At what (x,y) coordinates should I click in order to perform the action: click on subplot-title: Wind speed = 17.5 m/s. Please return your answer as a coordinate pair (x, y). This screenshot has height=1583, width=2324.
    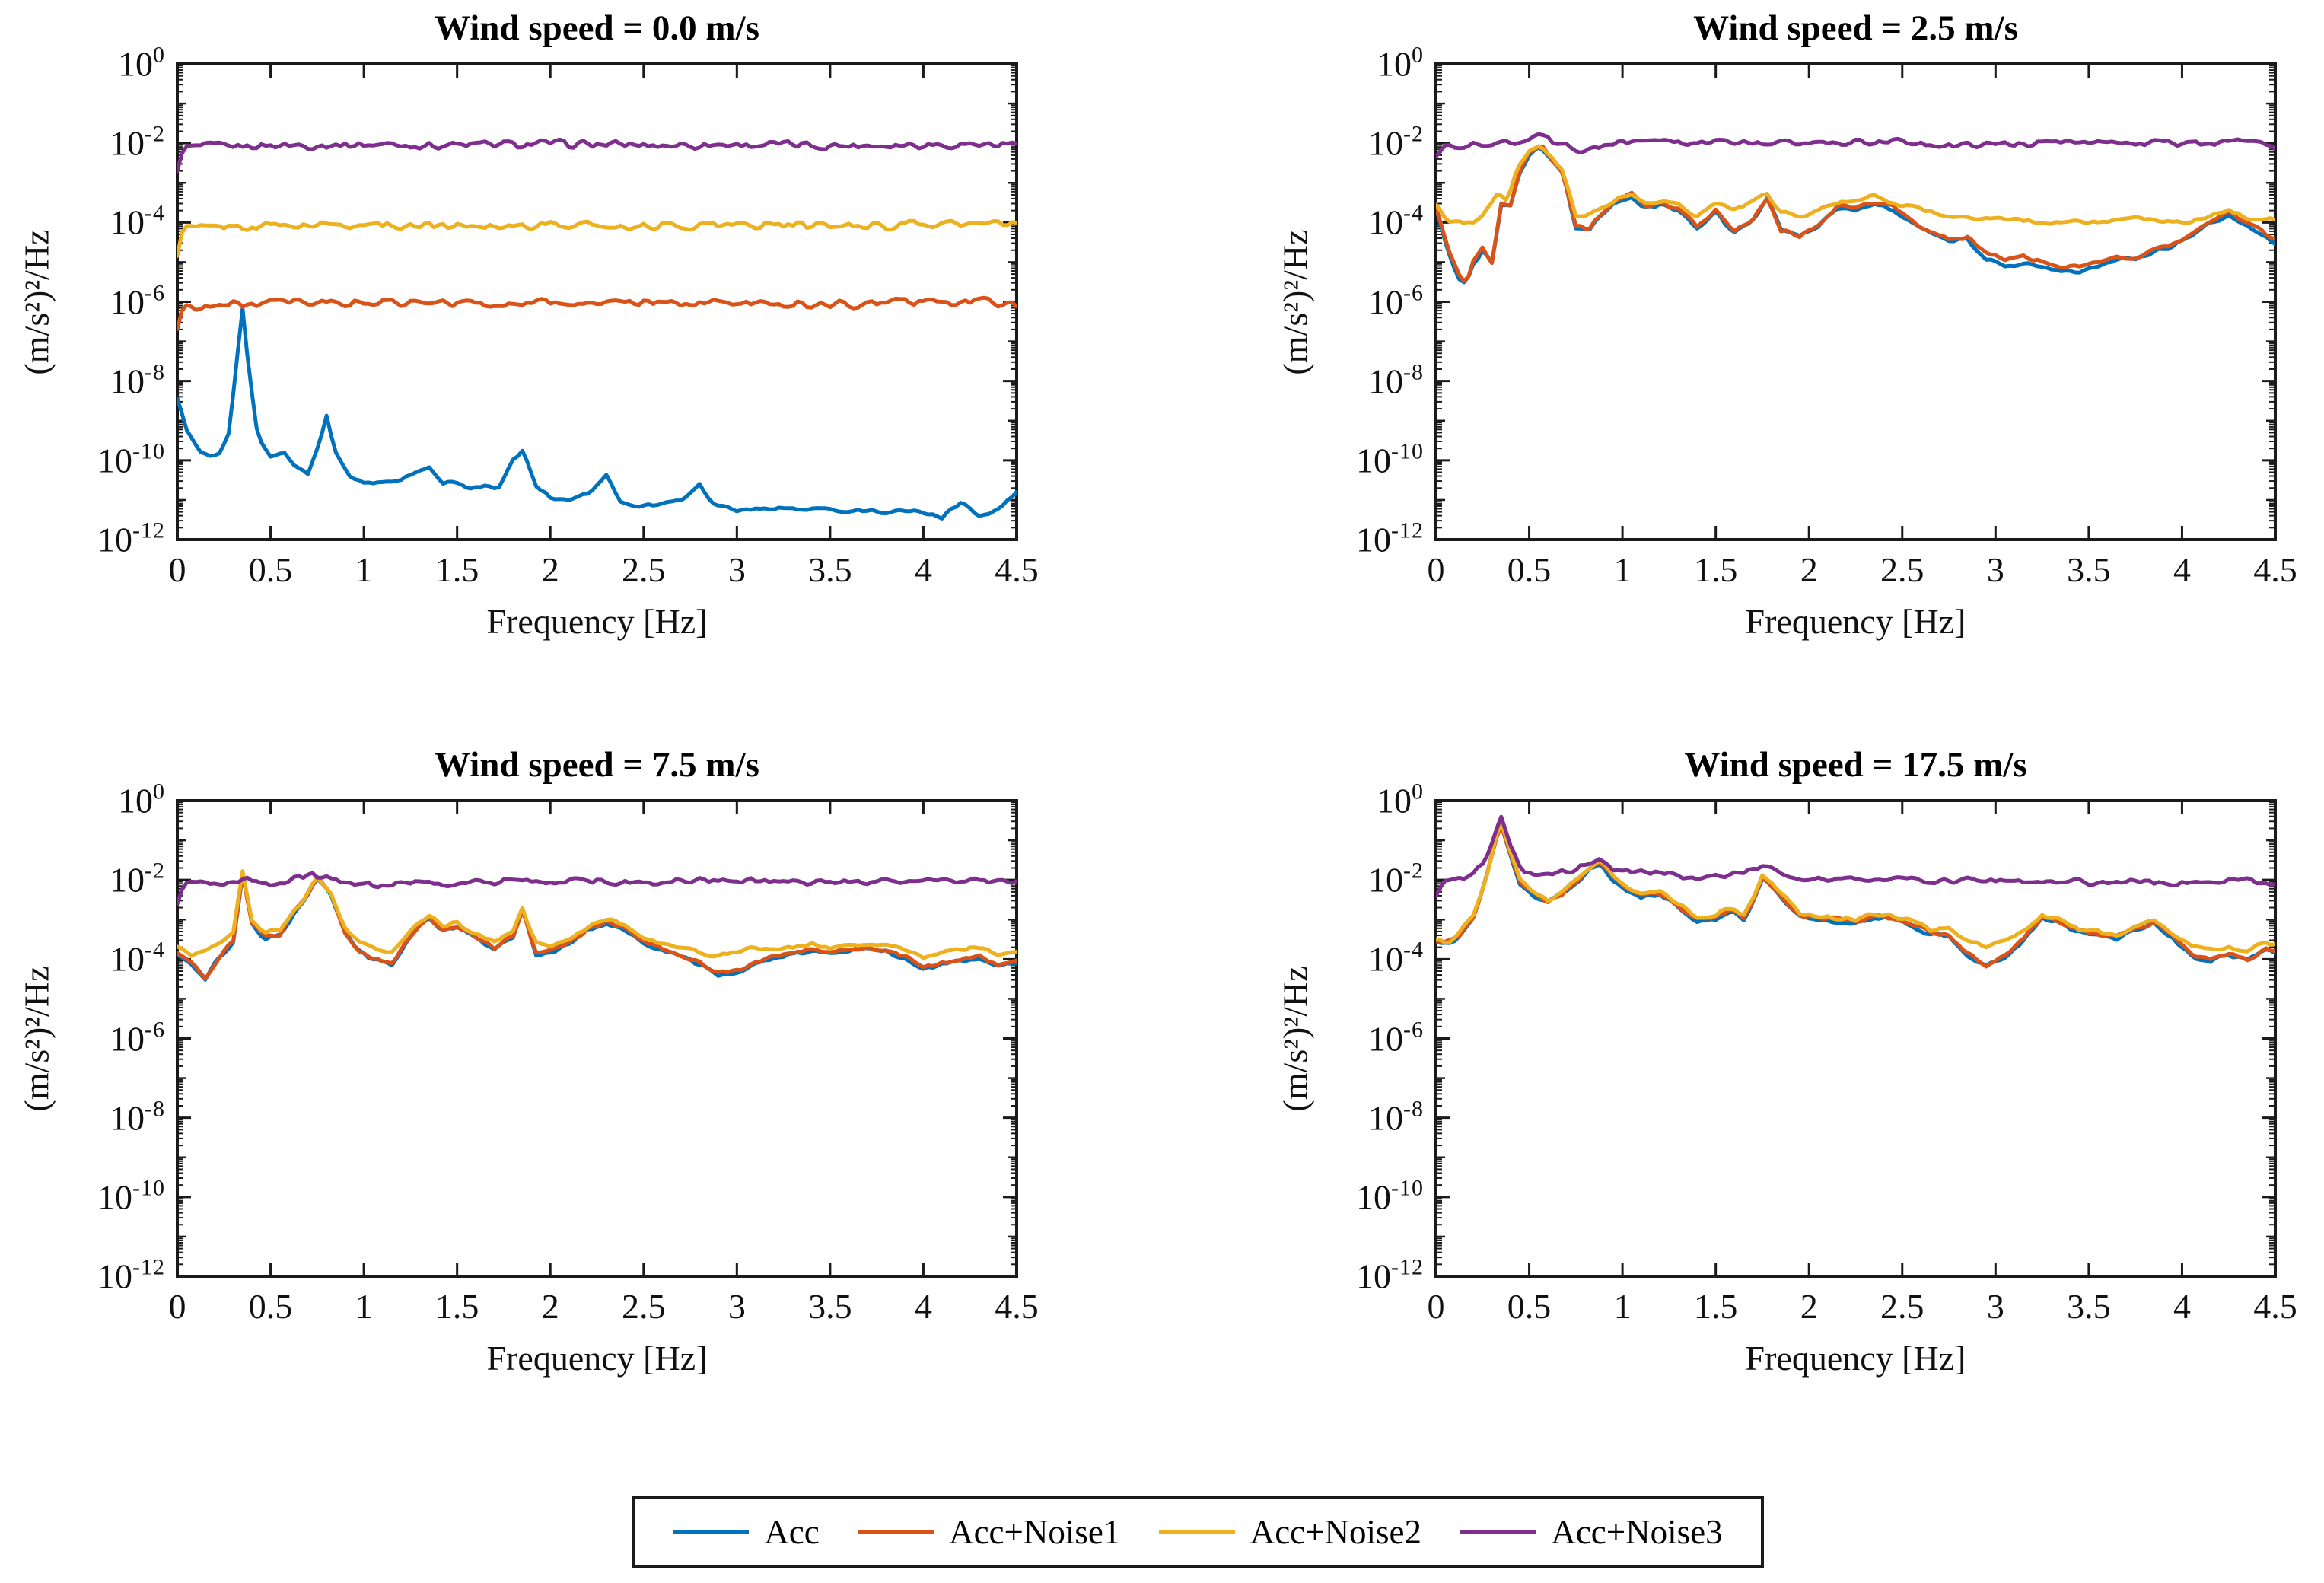
    Looking at the image, I should click on (1855, 765).